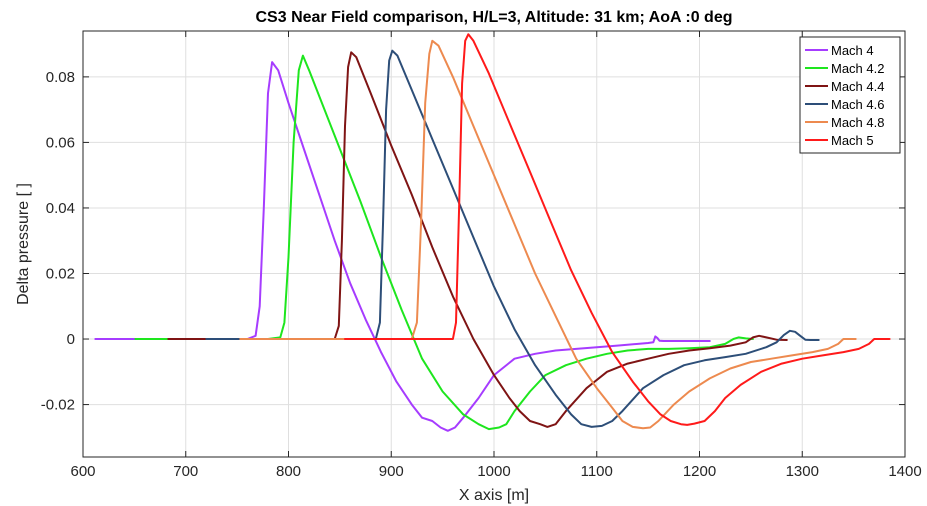  I want to click on y-tick-label: -0.02, so click(58, 405).